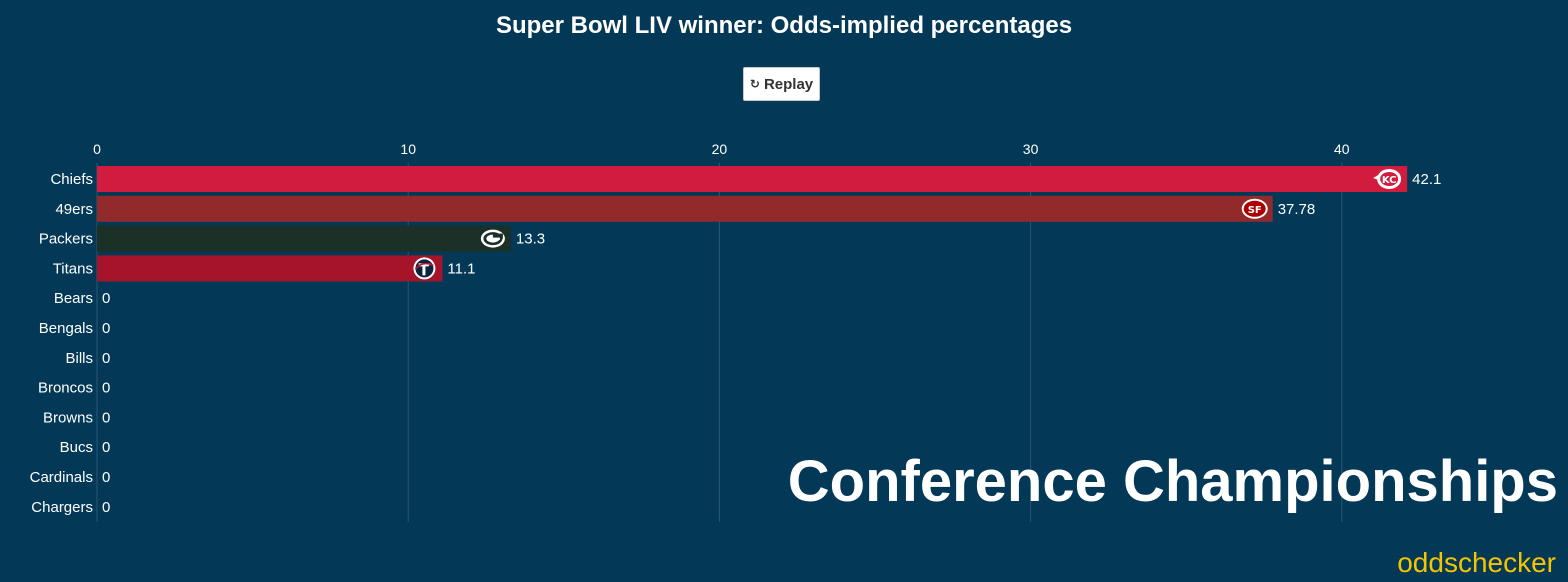 The height and width of the screenshot is (582, 1568). What do you see at coordinates (1172, 481) in the screenshot?
I see `stage-label: Conference Championships` at bounding box center [1172, 481].